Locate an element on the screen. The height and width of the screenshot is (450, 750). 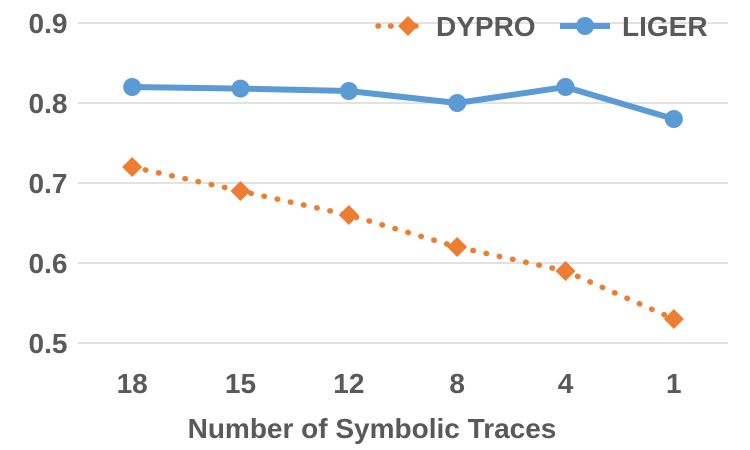
y-tick-label: 0.8 is located at coordinates (48, 103).